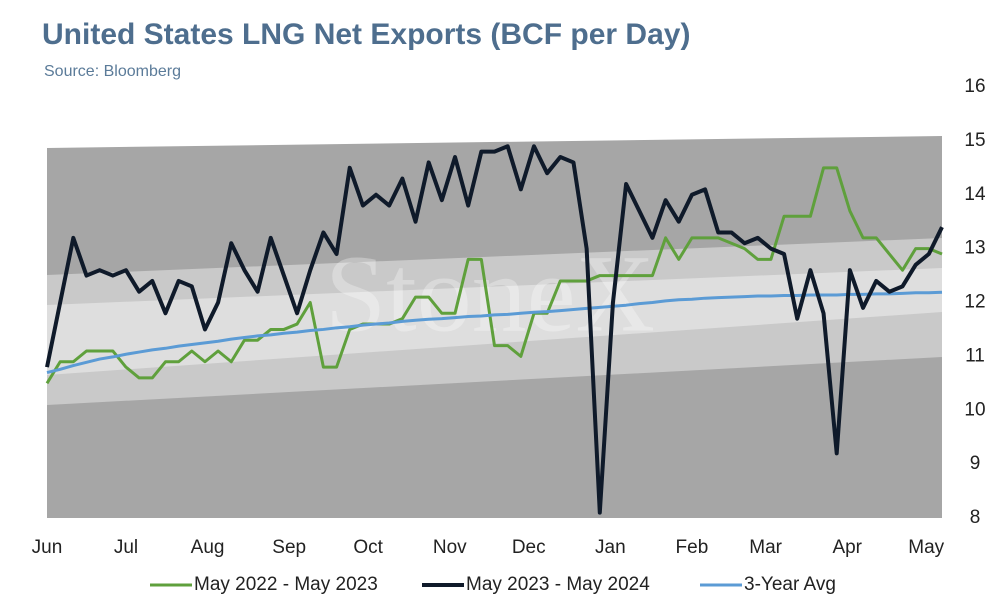 The image size is (994, 606). Describe the element at coordinates (974, 248) in the screenshot. I see `y-tick-label: 13` at that location.